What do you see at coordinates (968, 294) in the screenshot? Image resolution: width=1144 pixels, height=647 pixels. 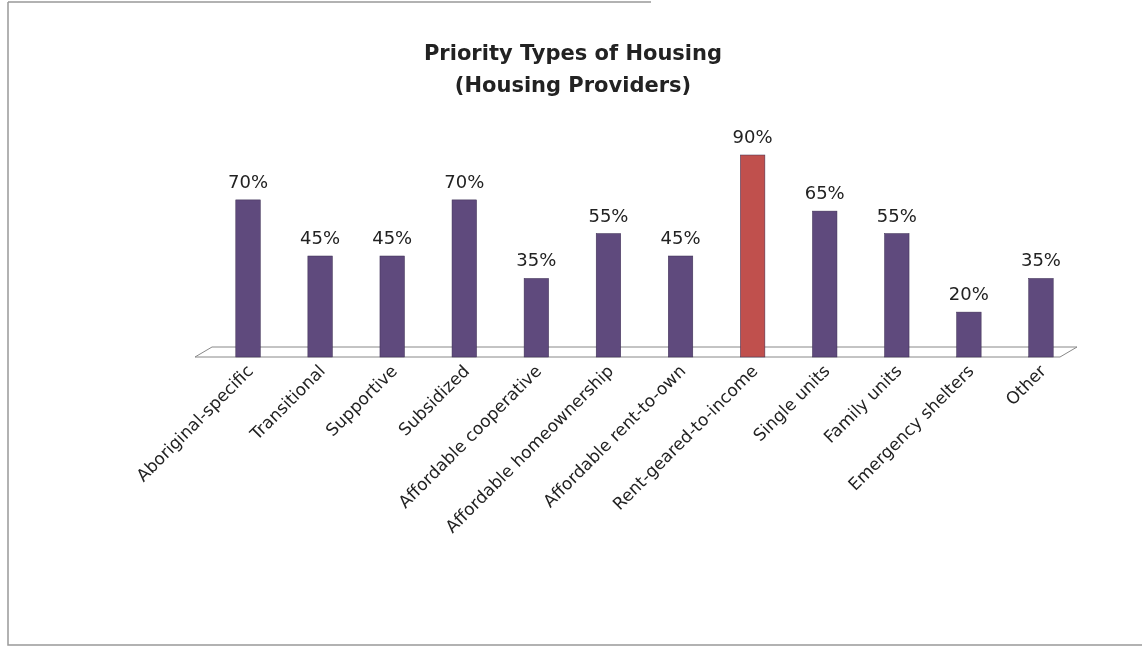 I see `data-label: 20%` at bounding box center [968, 294].